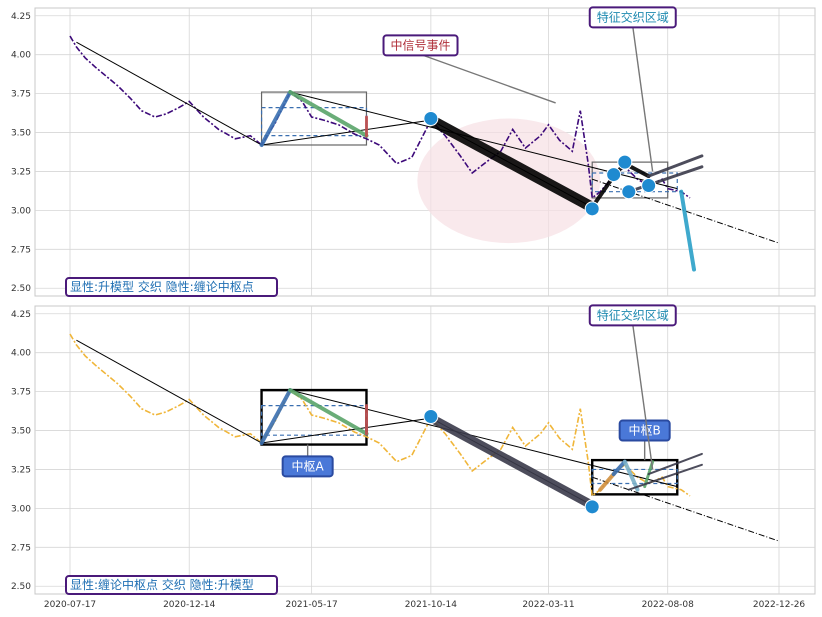  Describe the element at coordinates (162, 584) in the screenshot. I see `corner-legend-text: 显性:缠论中枢点 交织 隐性:升模型` at that location.